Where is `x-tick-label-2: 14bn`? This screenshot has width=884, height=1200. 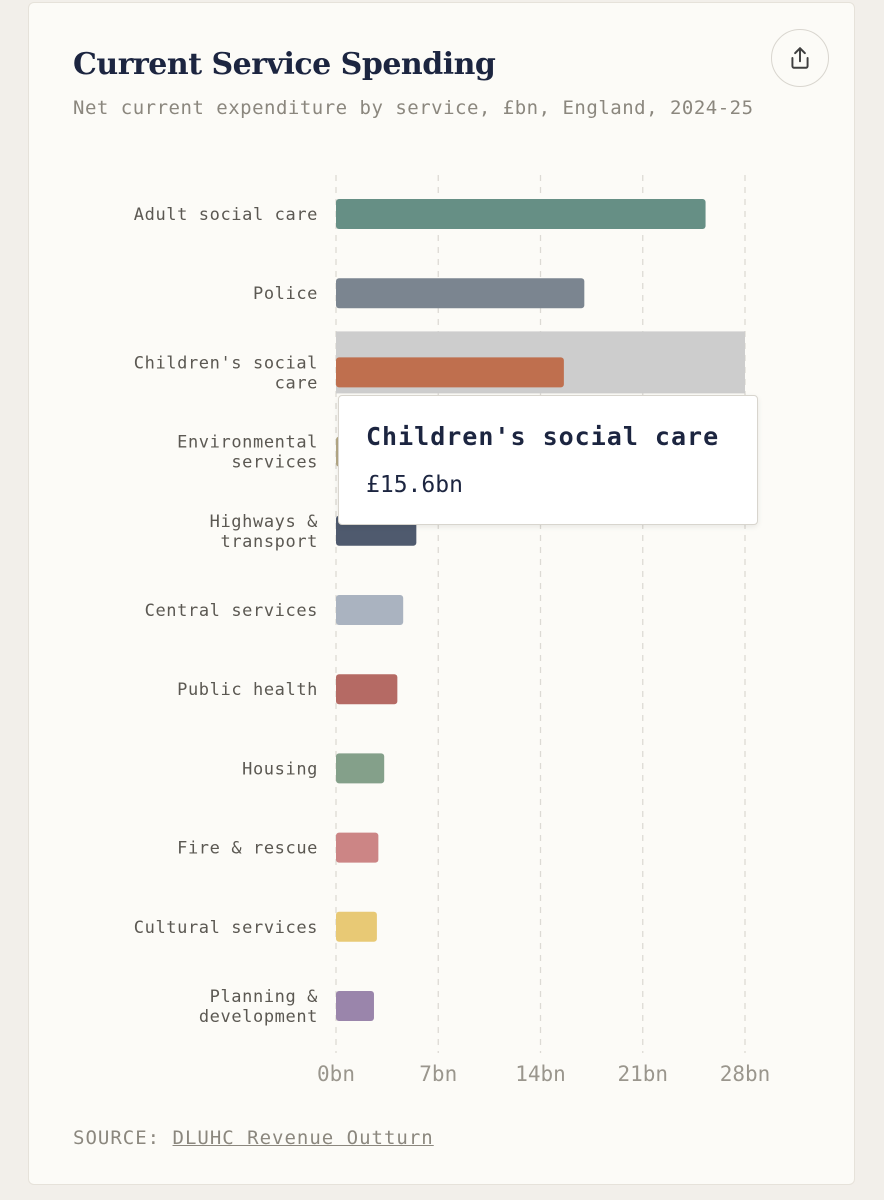 x-tick-label-2: 14bn is located at coordinates (540, 1074).